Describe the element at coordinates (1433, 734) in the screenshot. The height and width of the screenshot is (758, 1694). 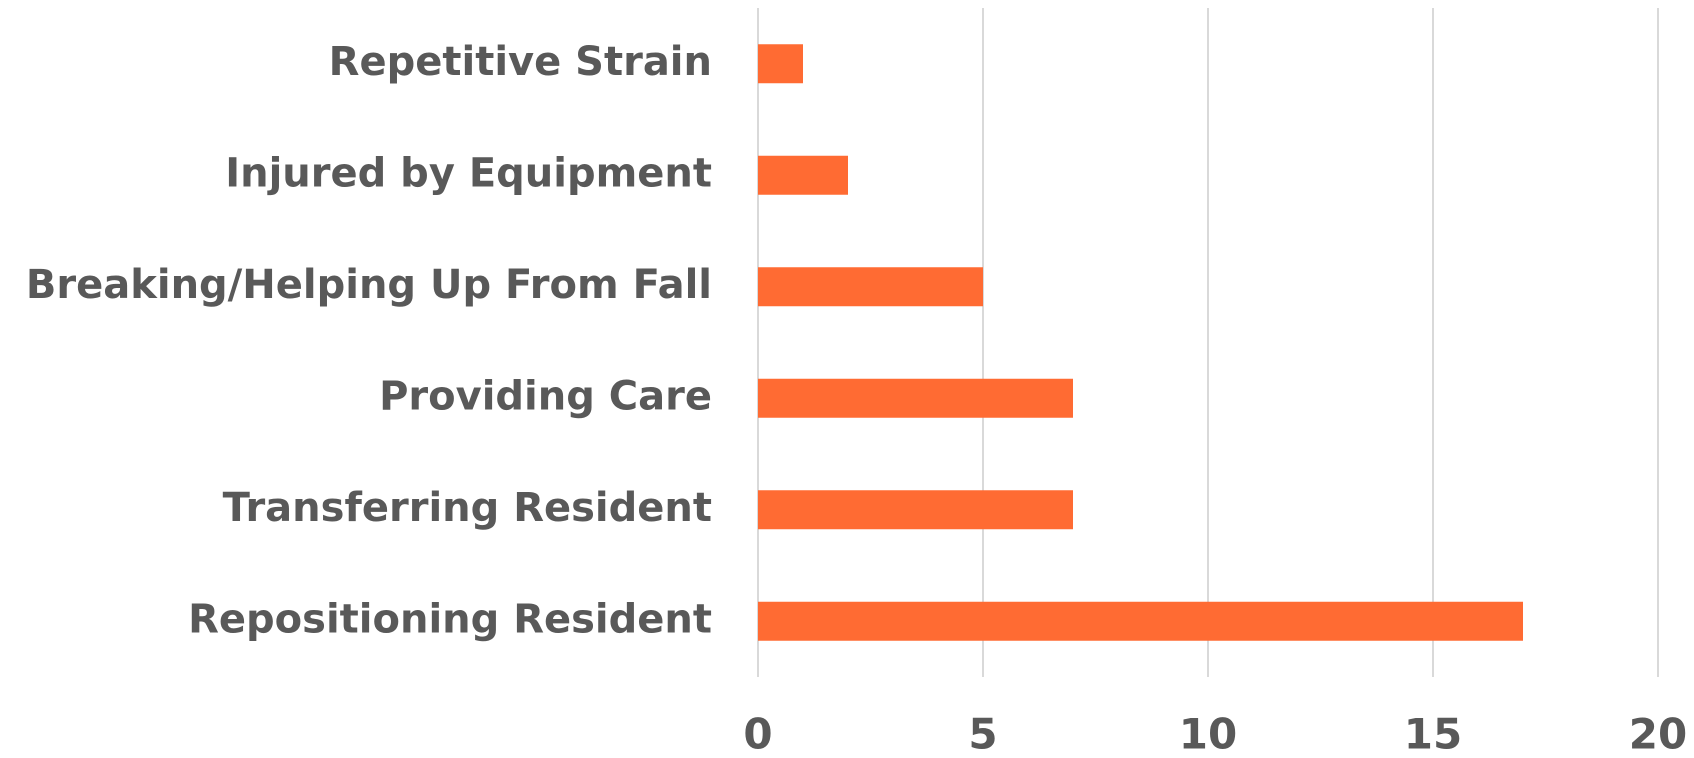
I see `x-tick-label: 15` at that location.